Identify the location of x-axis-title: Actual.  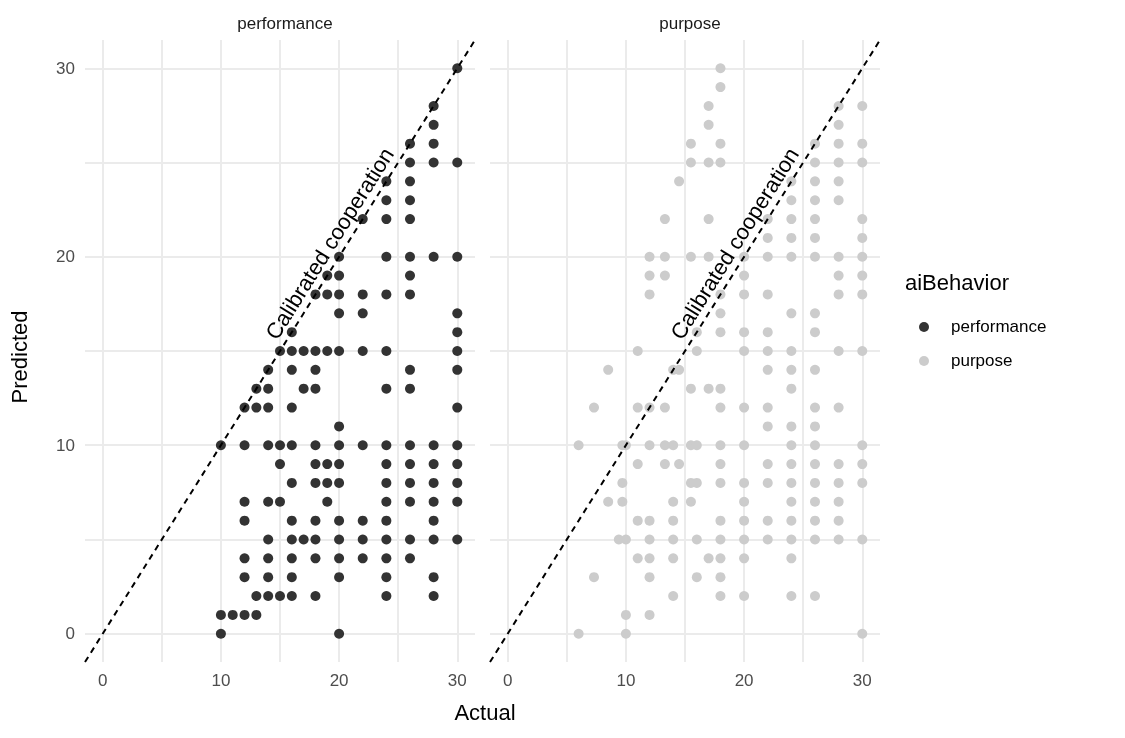
(485, 713).